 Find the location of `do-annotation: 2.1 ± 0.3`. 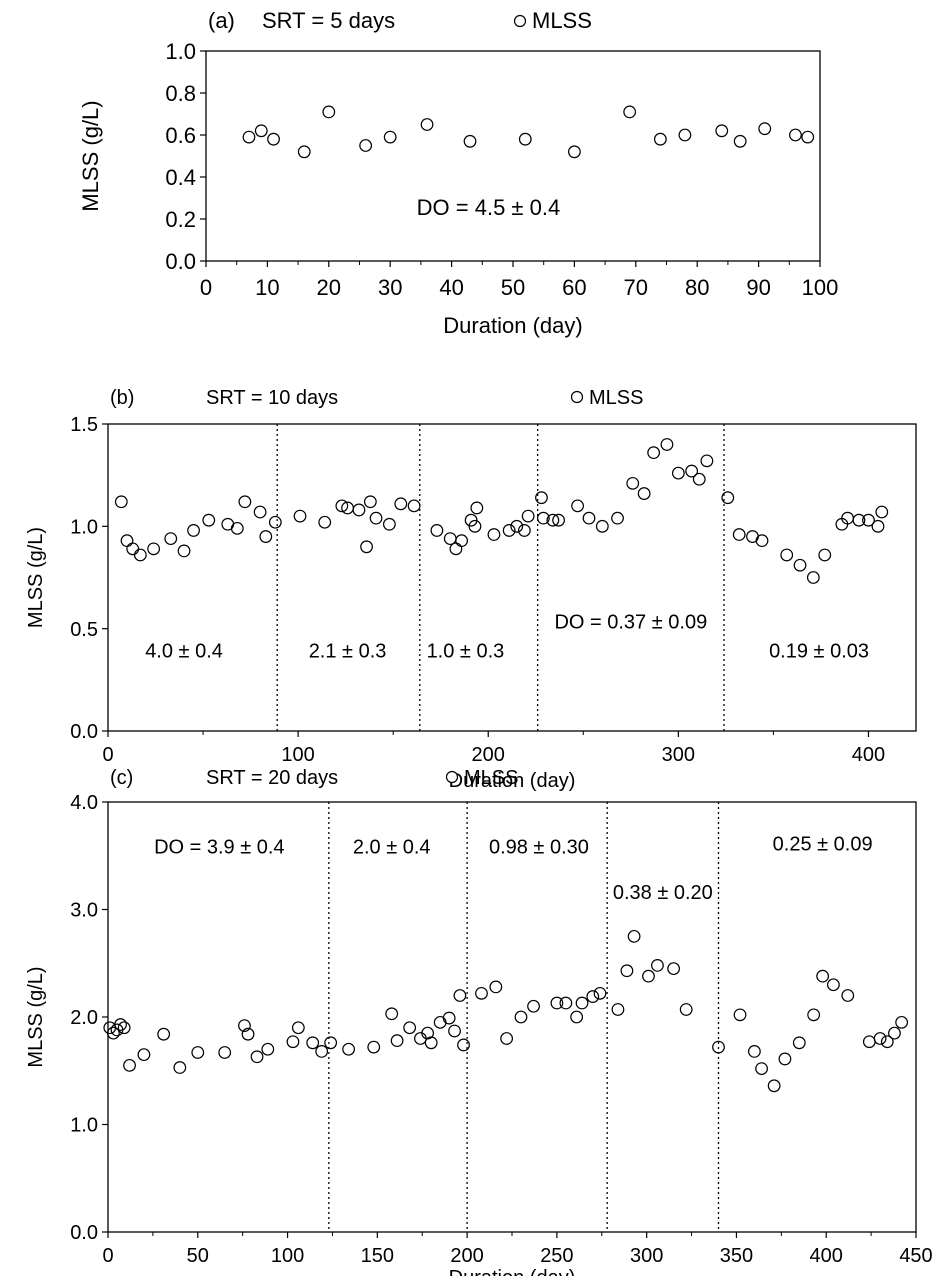

do-annotation: 2.1 ± 0.3 is located at coordinates (348, 651).